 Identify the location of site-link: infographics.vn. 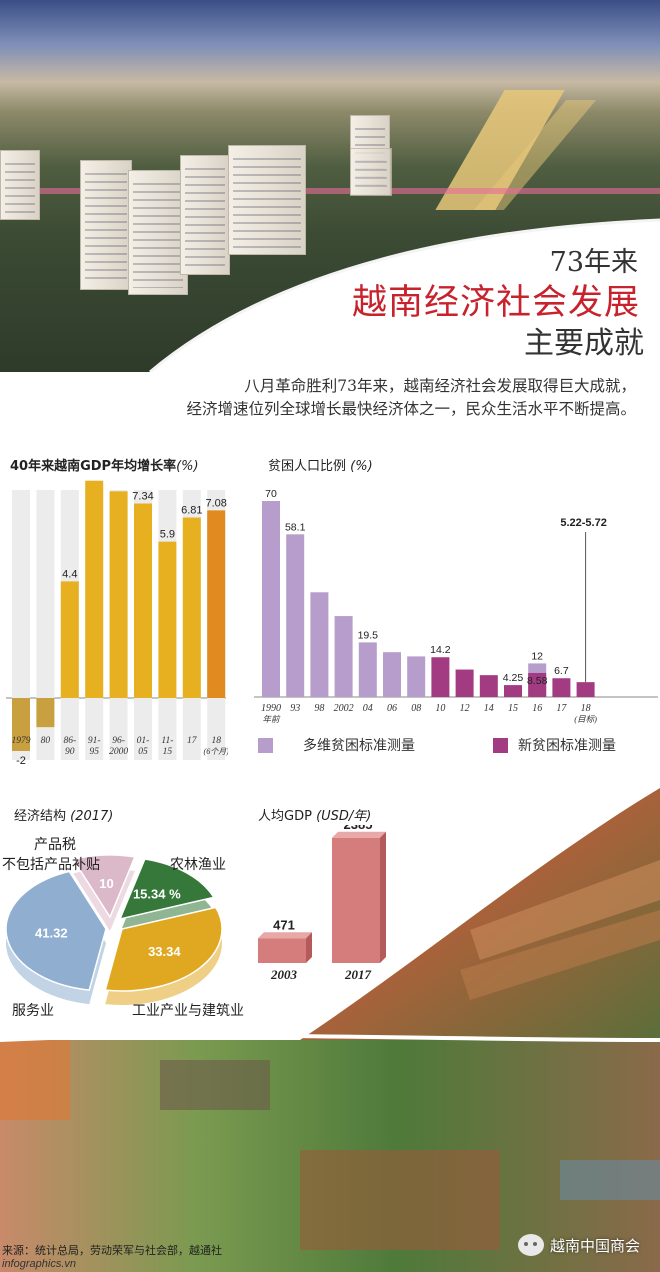
(39, 1264).